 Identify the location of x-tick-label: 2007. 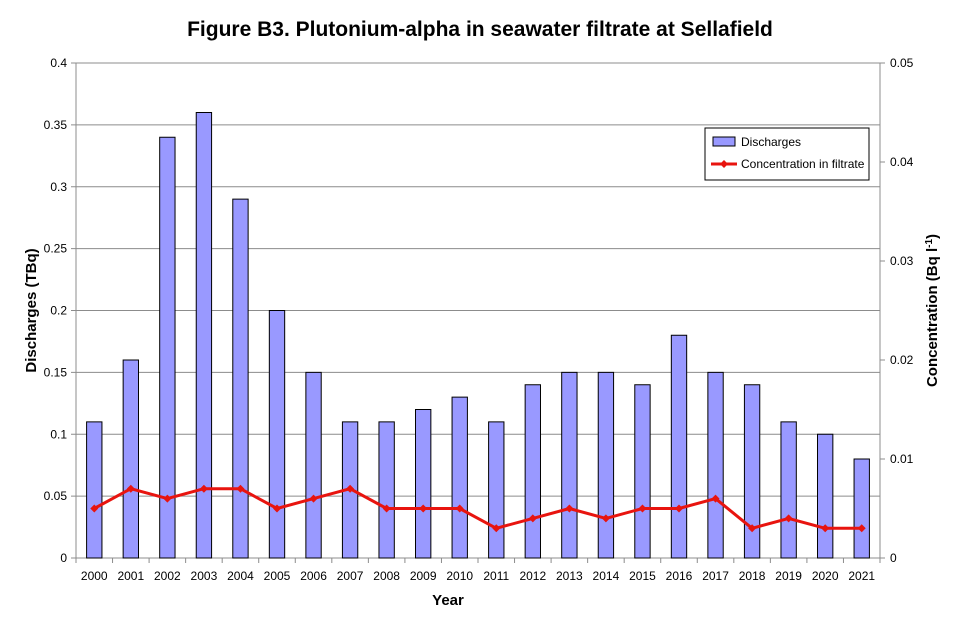
(350, 576).